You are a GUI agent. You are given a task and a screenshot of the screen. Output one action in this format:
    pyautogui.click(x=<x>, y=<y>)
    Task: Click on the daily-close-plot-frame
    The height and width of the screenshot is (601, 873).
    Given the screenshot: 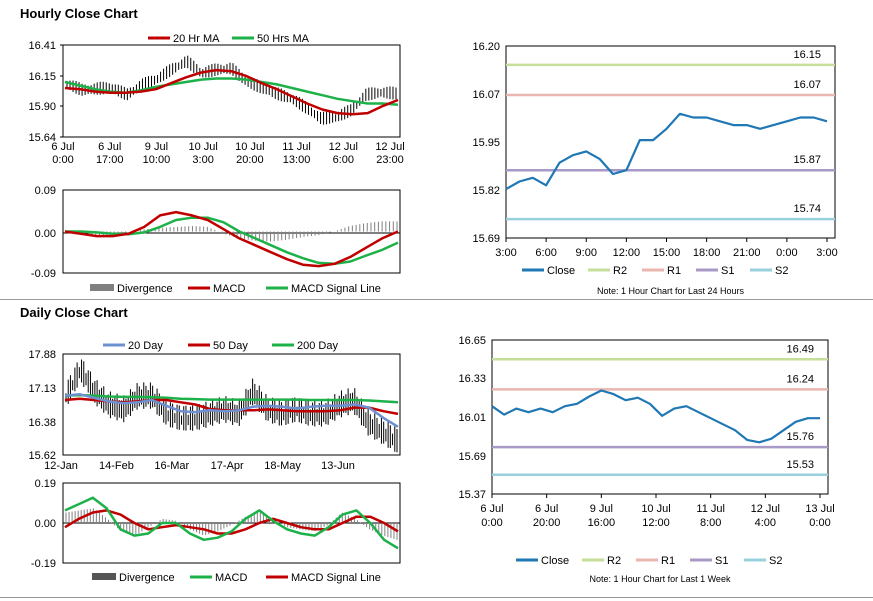 What is the action you would take?
    pyautogui.click(x=660, y=417)
    